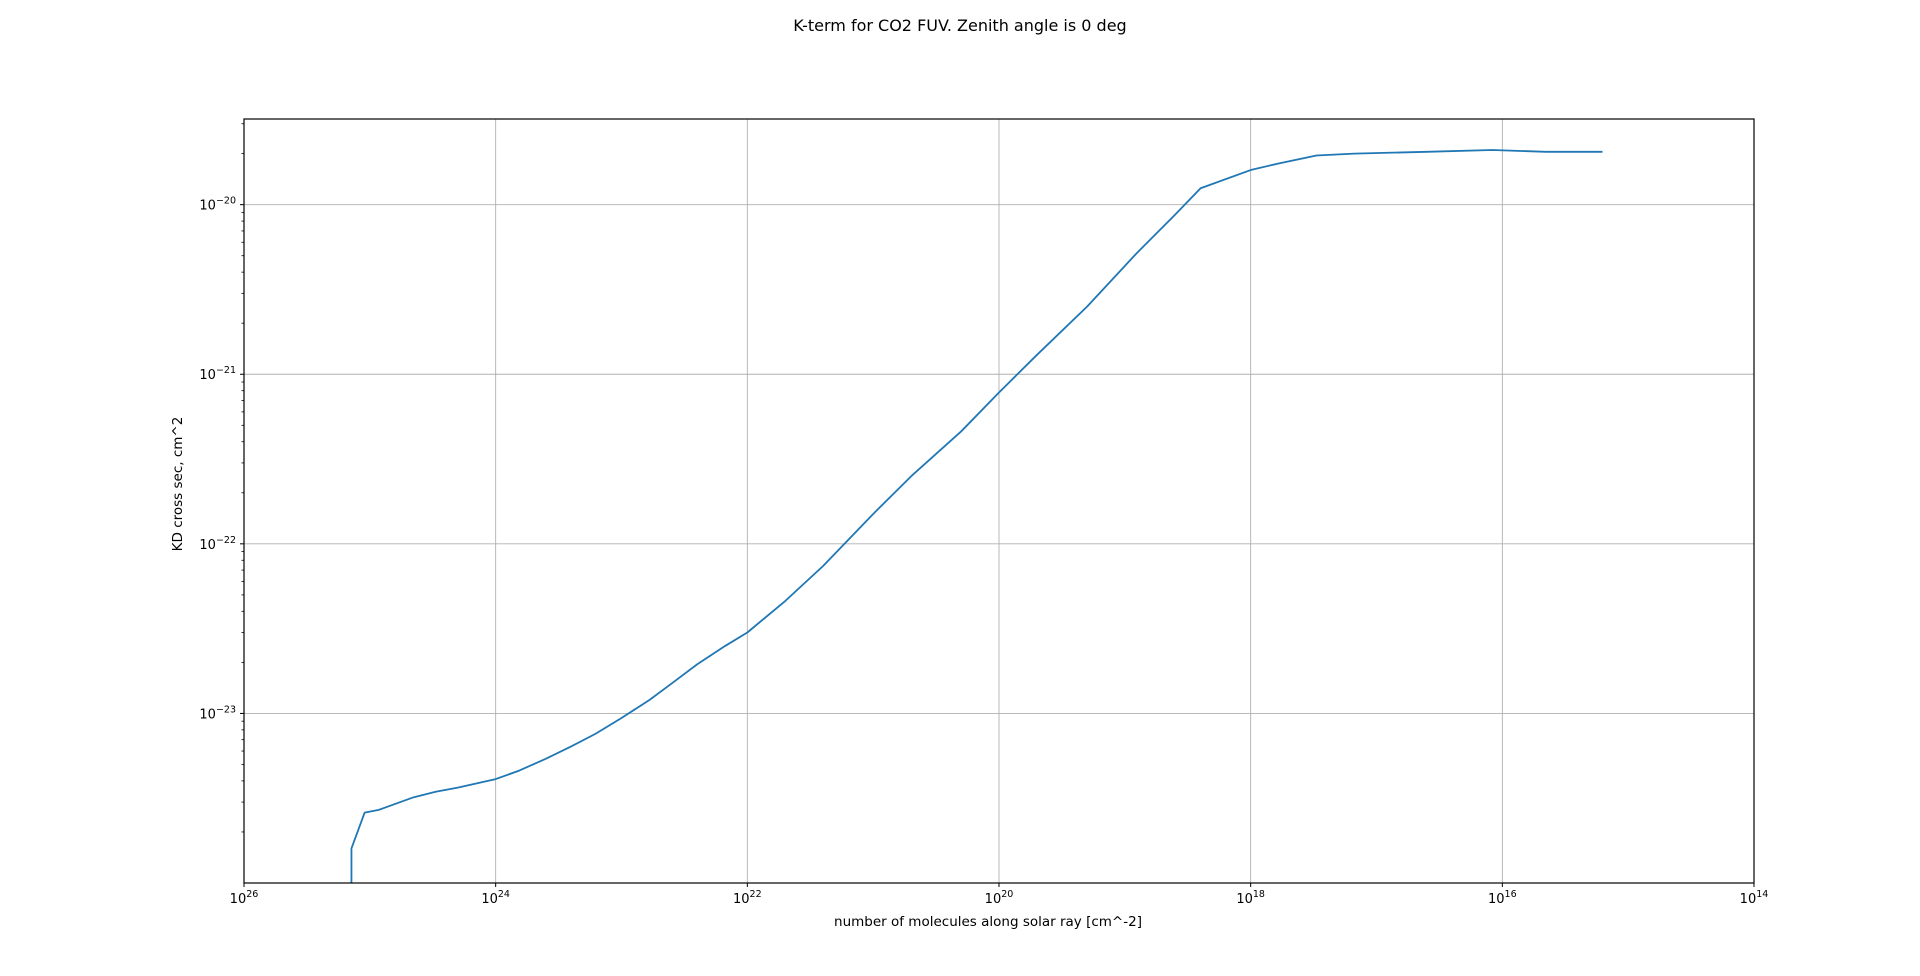 This screenshot has width=1920, height=976. What do you see at coordinates (178, 484) in the screenshot?
I see `y-axis-label: KD cross sec, cm^2` at bounding box center [178, 484].